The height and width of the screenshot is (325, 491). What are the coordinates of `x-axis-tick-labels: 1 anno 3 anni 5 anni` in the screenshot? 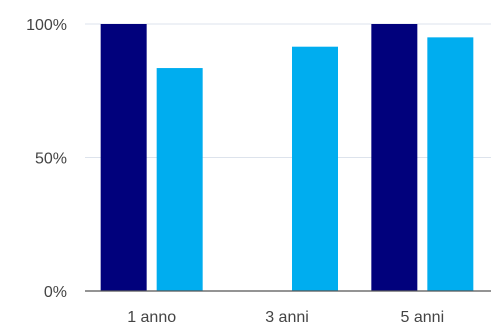 It's located at (285, 317).